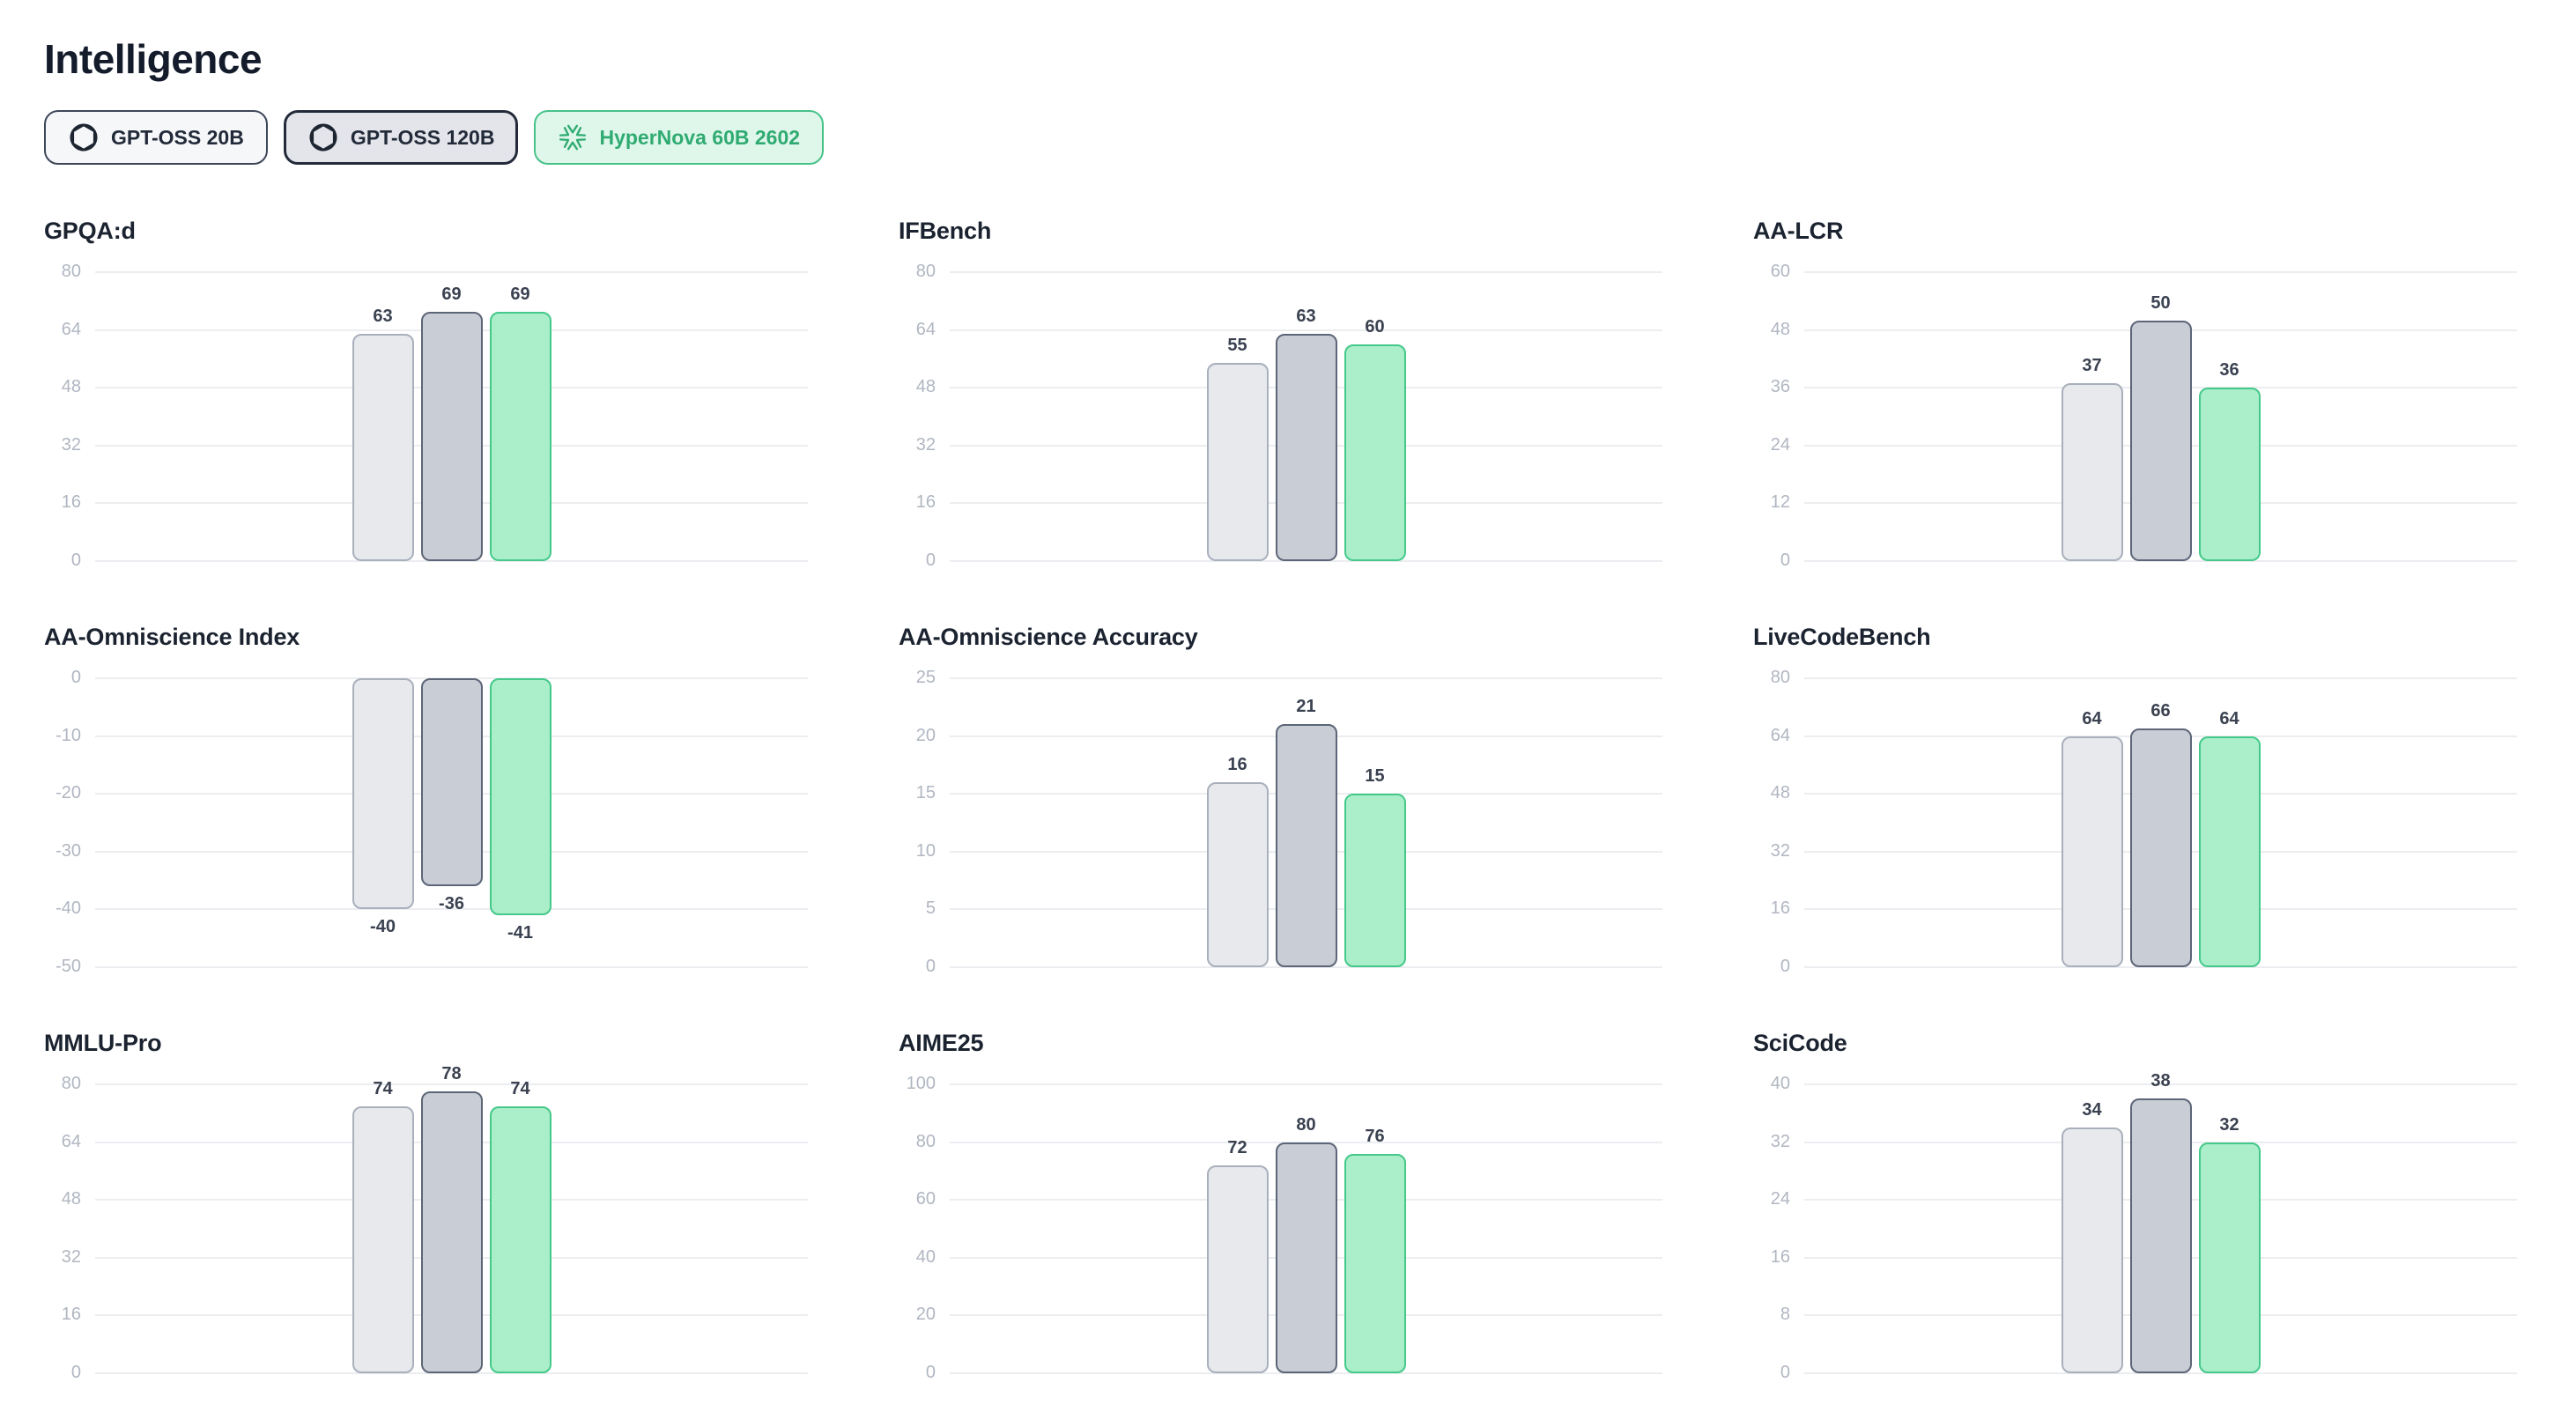  I want to click on bar-value-label: 60, so click(1375, 326).